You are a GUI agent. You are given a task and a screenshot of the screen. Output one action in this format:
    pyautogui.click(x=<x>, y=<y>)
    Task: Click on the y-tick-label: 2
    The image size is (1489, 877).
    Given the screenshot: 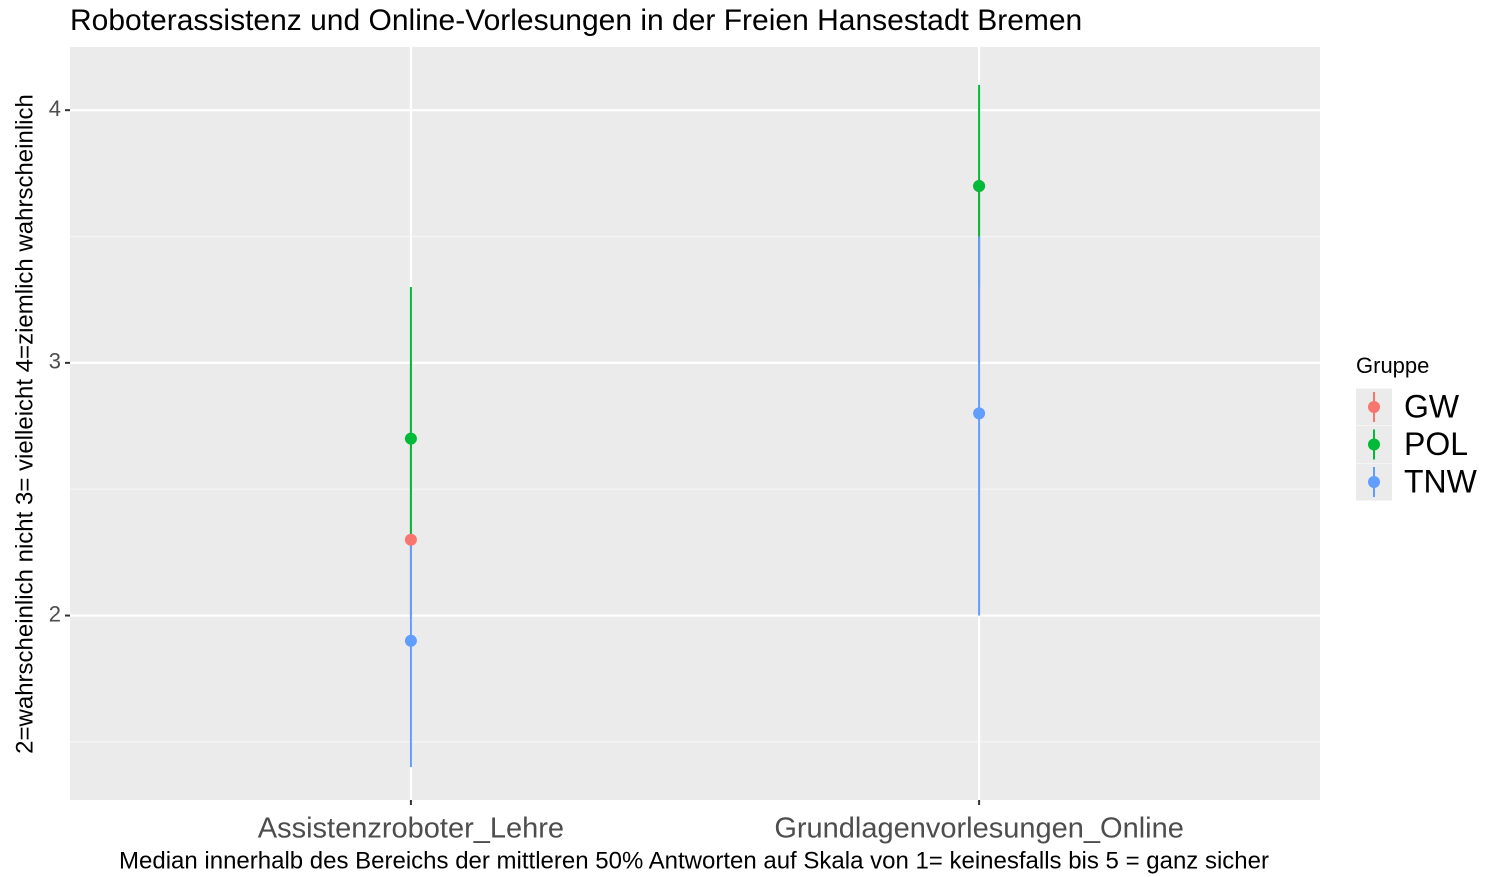 What is the action you would take?
    pyautogui.click(x=55, y=613)
    